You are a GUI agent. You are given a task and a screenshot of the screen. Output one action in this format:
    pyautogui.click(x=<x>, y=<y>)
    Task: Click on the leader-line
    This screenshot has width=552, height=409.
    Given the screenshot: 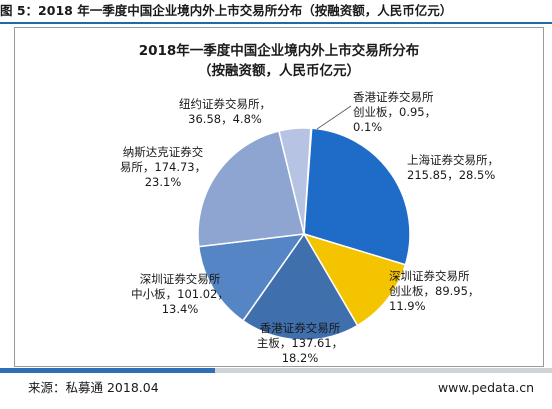 What is the action you would take?
    pyautogui.click(x=334, y=117)
    